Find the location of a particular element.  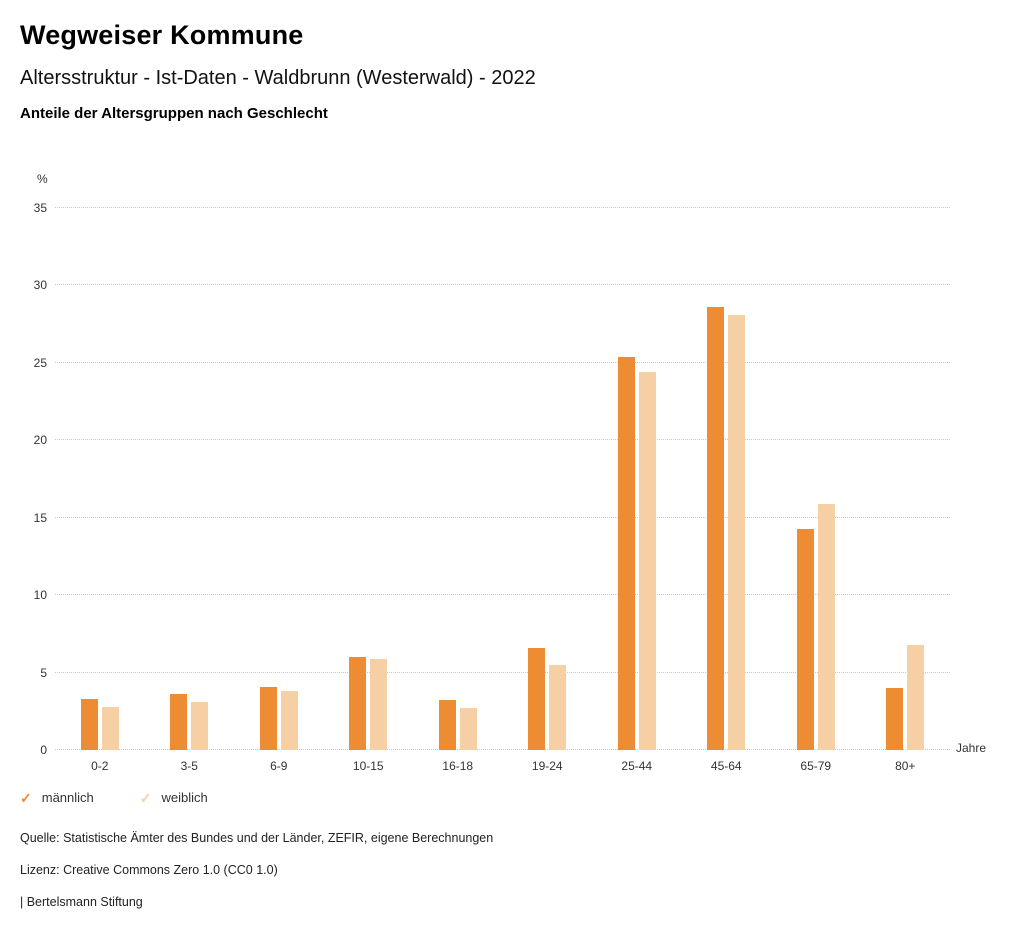

bar-group: 45-64 is located at coordinates (726, 540).